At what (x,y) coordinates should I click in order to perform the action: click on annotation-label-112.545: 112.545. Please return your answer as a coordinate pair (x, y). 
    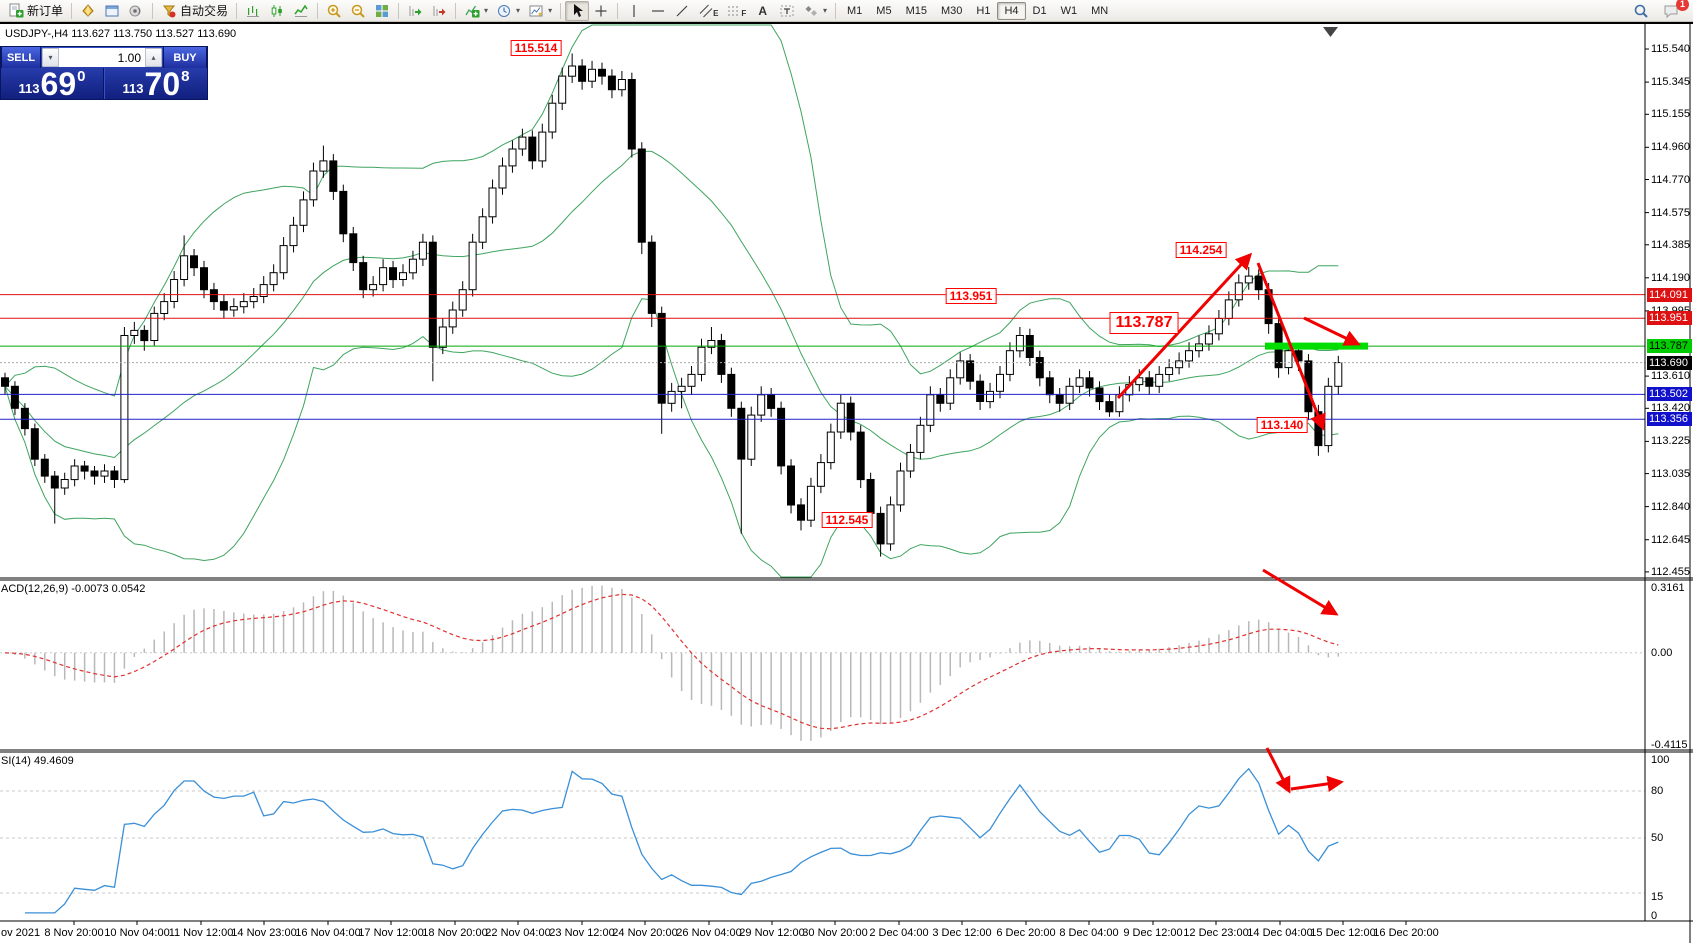
    Looking at the image, I should click on (847, 520).